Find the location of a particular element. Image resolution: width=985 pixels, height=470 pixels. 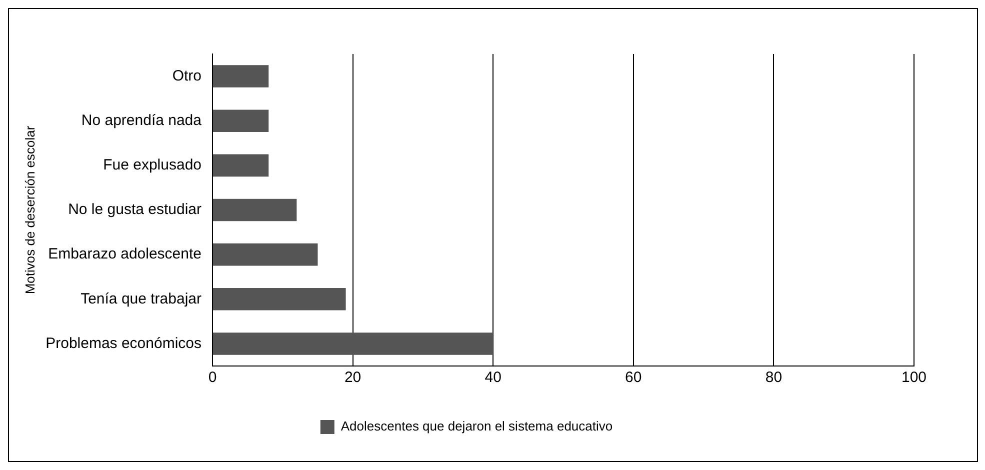

x-tick-label: 60 is located at coordinates (633, 377).